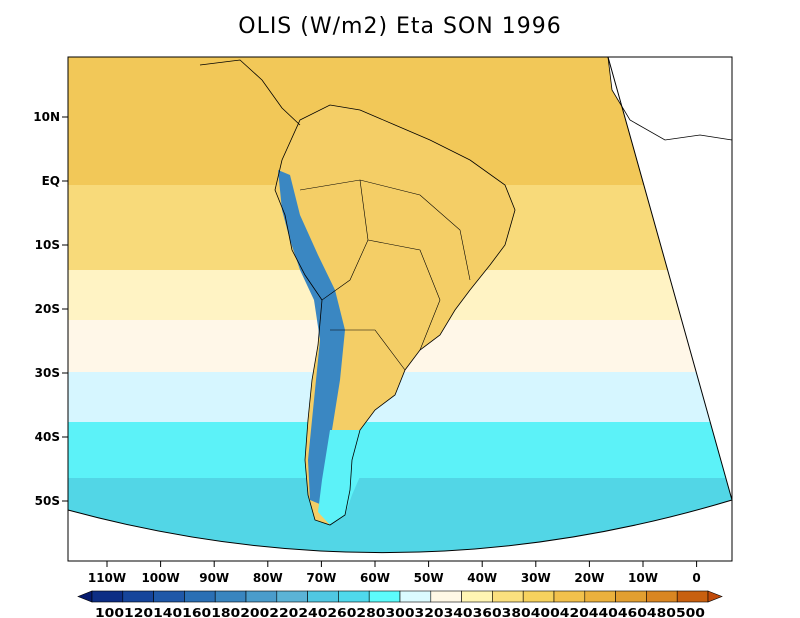 This screenshot has width=800, height=618. I want to click on lon-label: 80W, so click(268, 578).